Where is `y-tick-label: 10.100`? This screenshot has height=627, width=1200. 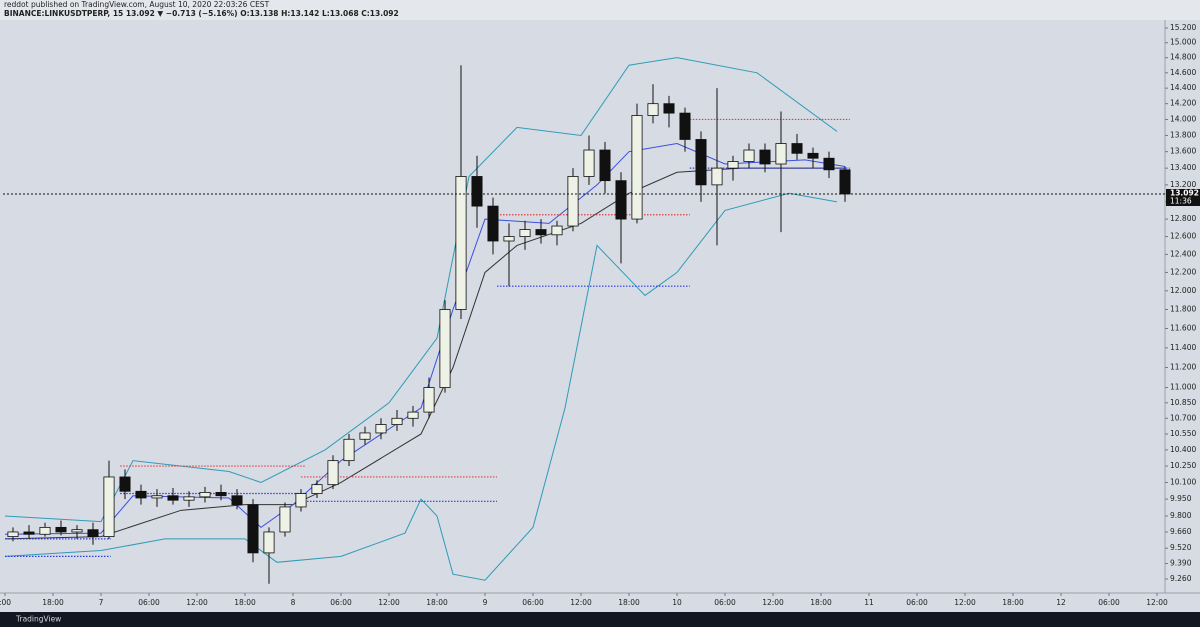
y-tick-label: 10.100 is located at coordinates (1183, 481).